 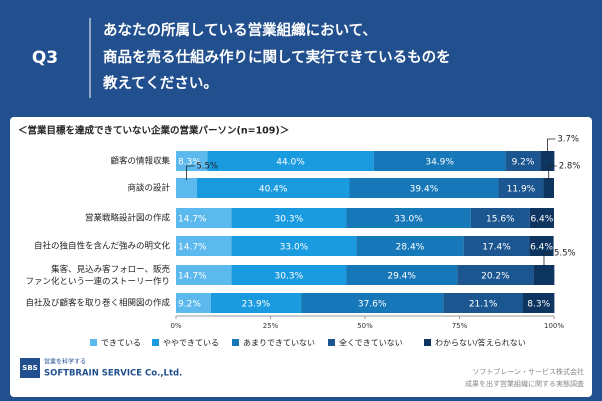 I want to click on category-label: 自社の独自性を含んだ強みの明文化, so click(x=102, y=246).